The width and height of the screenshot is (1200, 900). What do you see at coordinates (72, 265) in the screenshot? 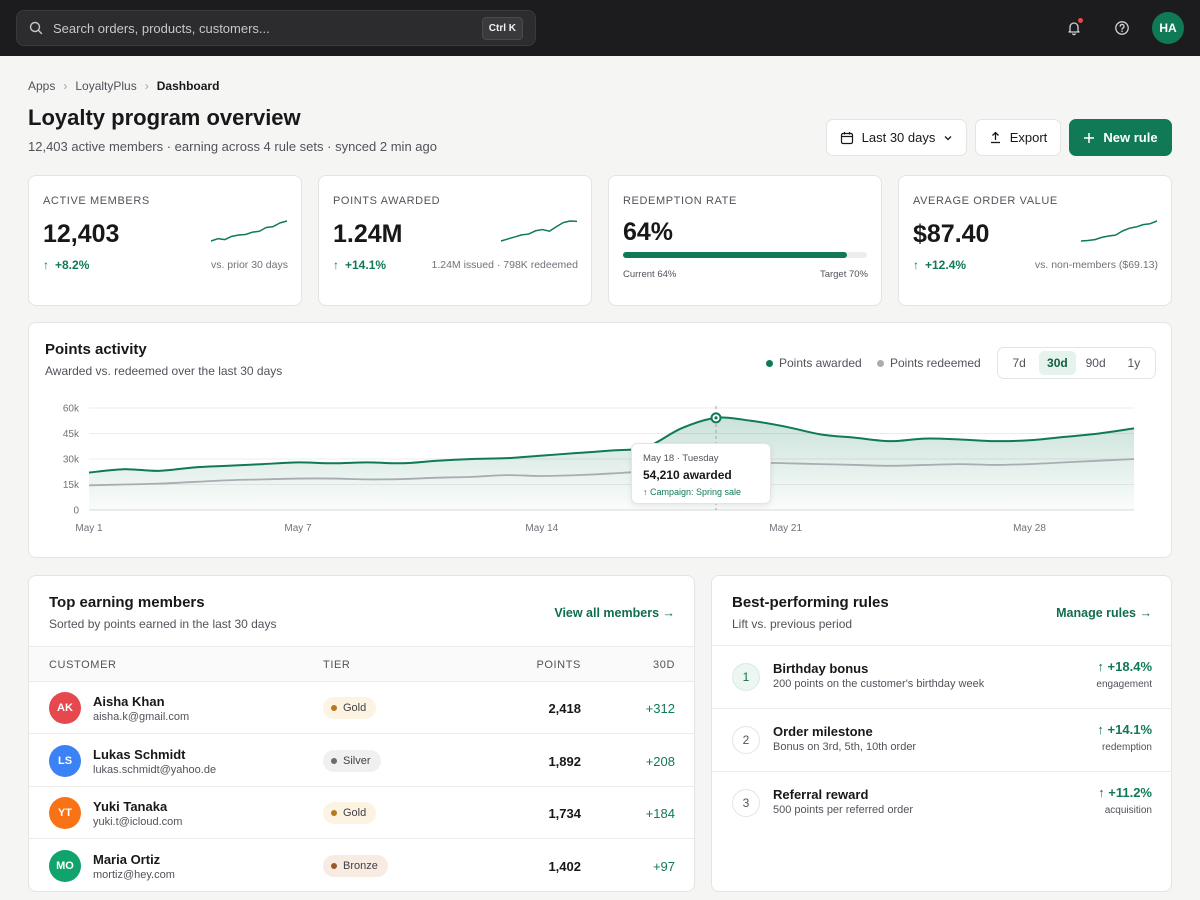
I see `kpi-delta-value: +8.2%` at bounding box center [72, 265].